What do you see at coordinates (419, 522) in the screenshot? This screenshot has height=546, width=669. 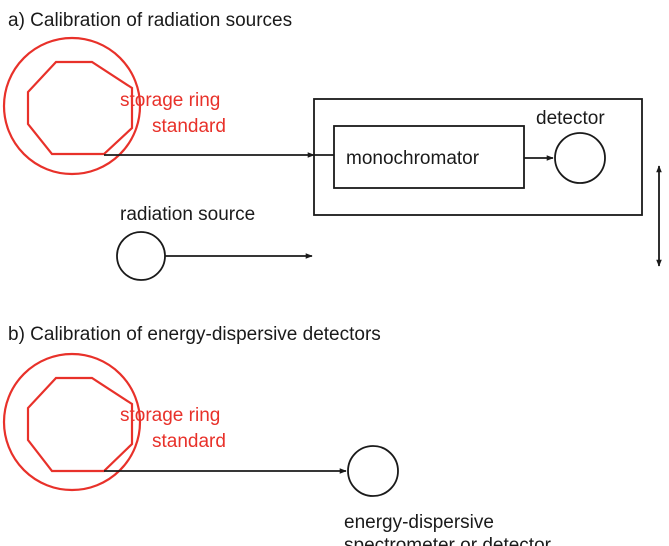 I see `detector-b-label-line1: energy-dispersive` at bounding box center [419, 522].